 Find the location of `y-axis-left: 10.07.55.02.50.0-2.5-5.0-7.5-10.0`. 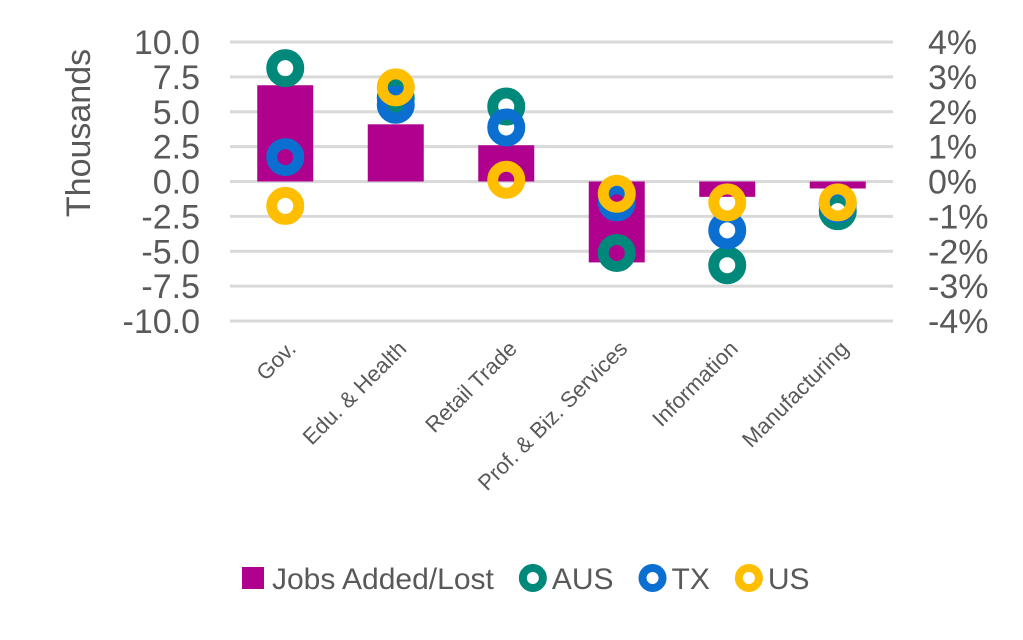

y-axis-left: 10.07.55.02.50.0-2.5-5.0-7.5-10.0 is located at coordinates (162, 182).